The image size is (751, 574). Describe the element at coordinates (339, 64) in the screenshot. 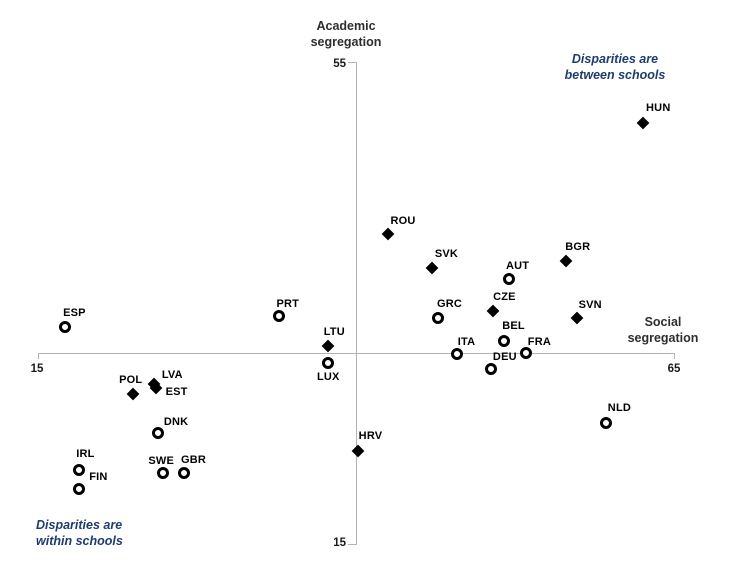

I see `y-axis-max-tick-label: 55` at that location.